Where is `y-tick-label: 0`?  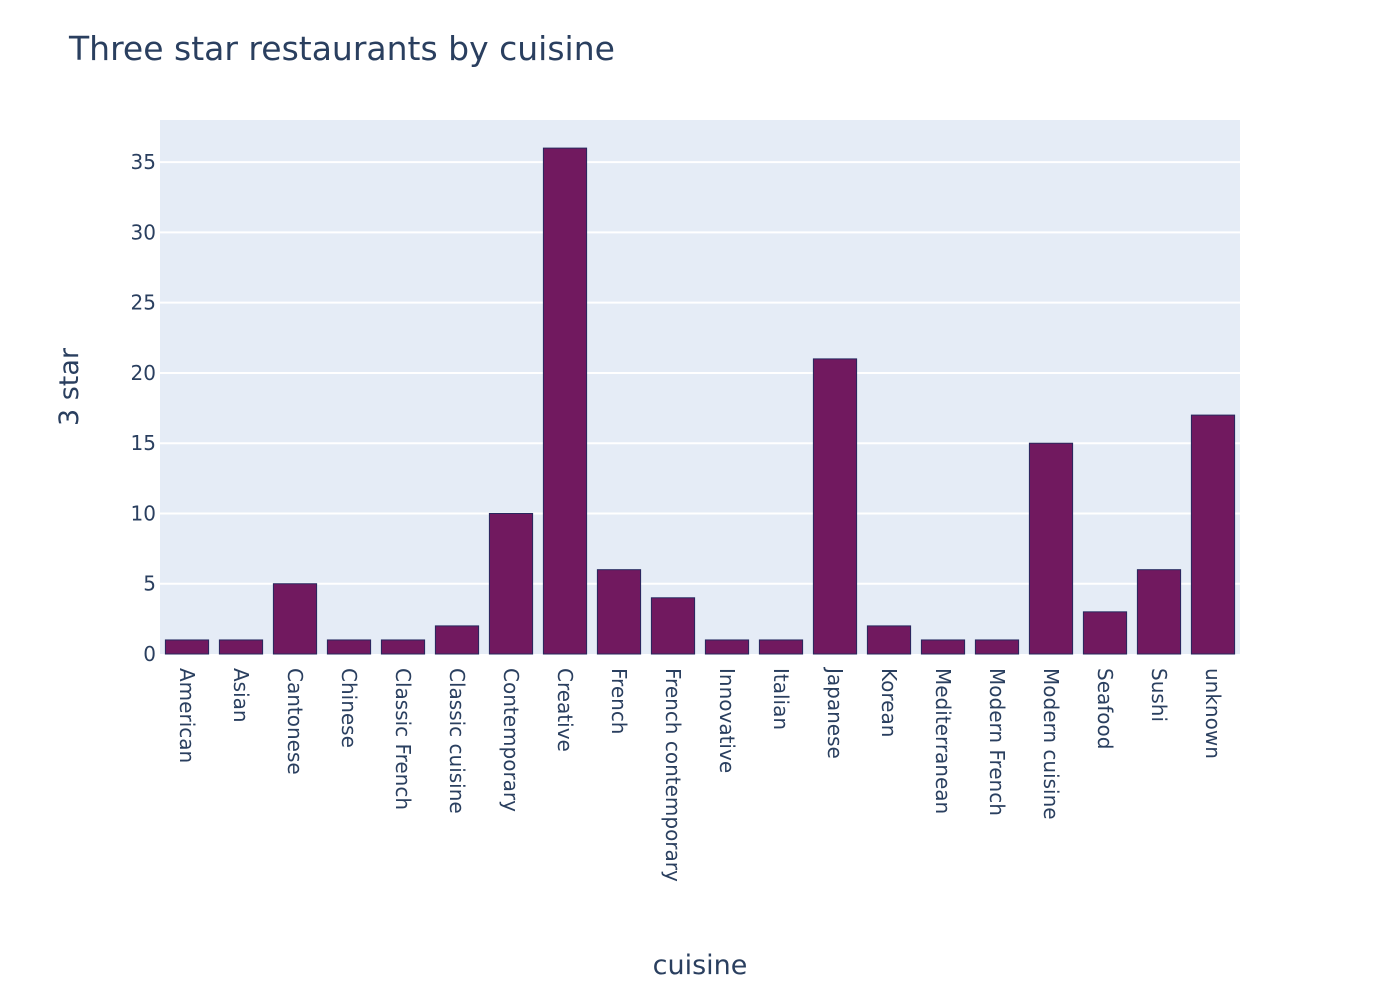 y-tick-label: 0 is located at coordinates (149, 654).